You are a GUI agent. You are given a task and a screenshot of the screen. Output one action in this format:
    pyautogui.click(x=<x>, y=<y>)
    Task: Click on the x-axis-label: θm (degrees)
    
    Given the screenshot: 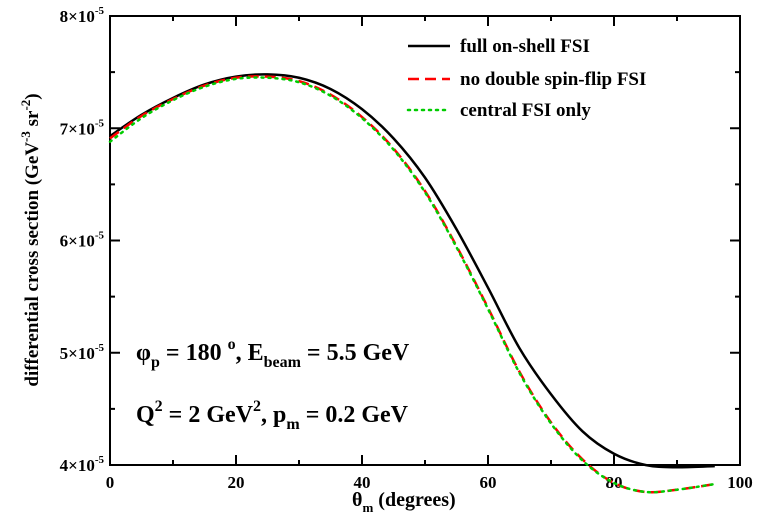 What is the action you would take?
    pyautogui.click(x=404, y=502)
    